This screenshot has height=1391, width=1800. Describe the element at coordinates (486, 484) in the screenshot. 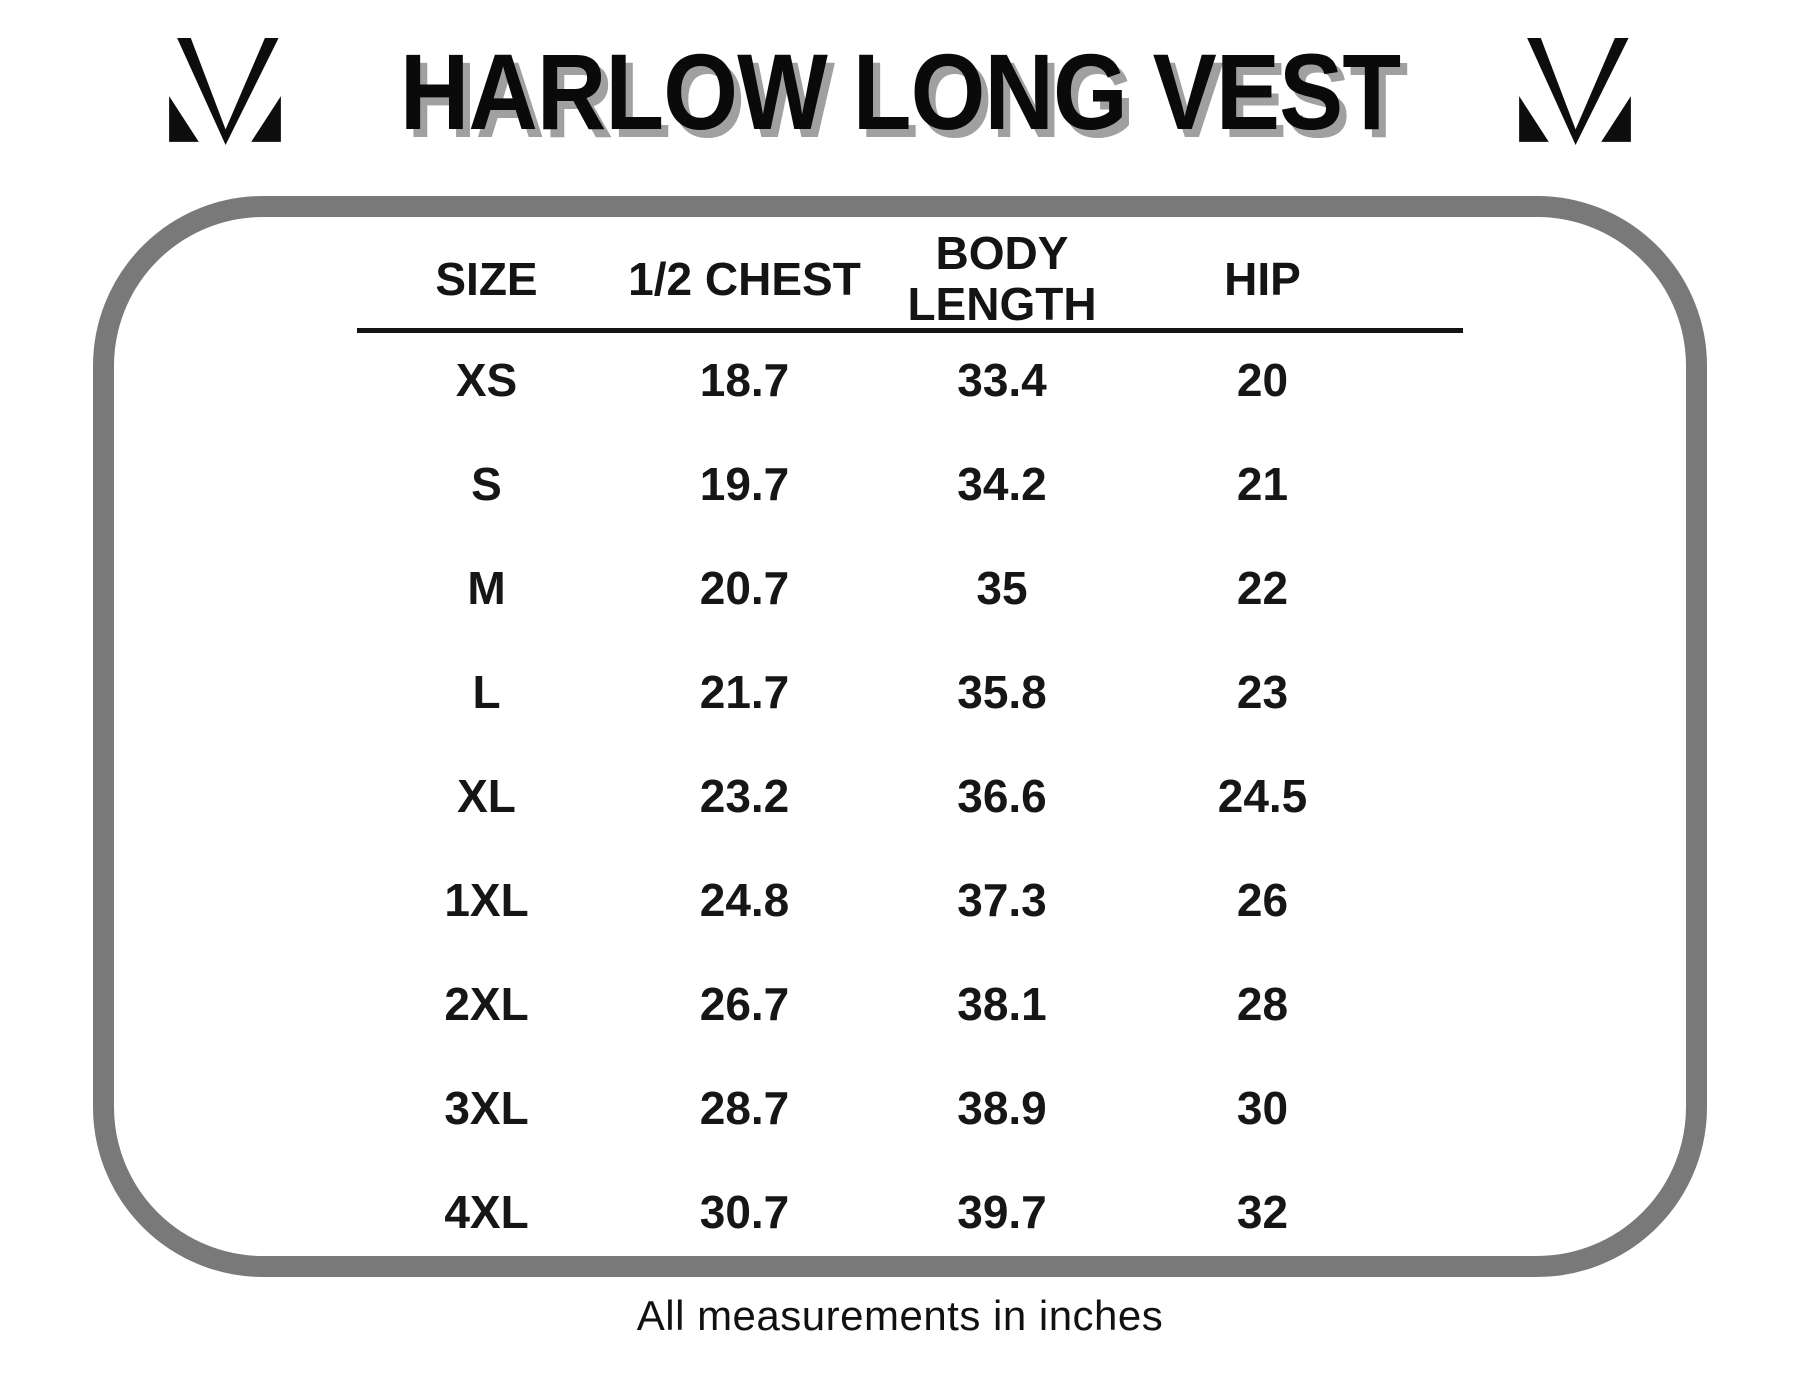

I see `size-cell: S` at that location.